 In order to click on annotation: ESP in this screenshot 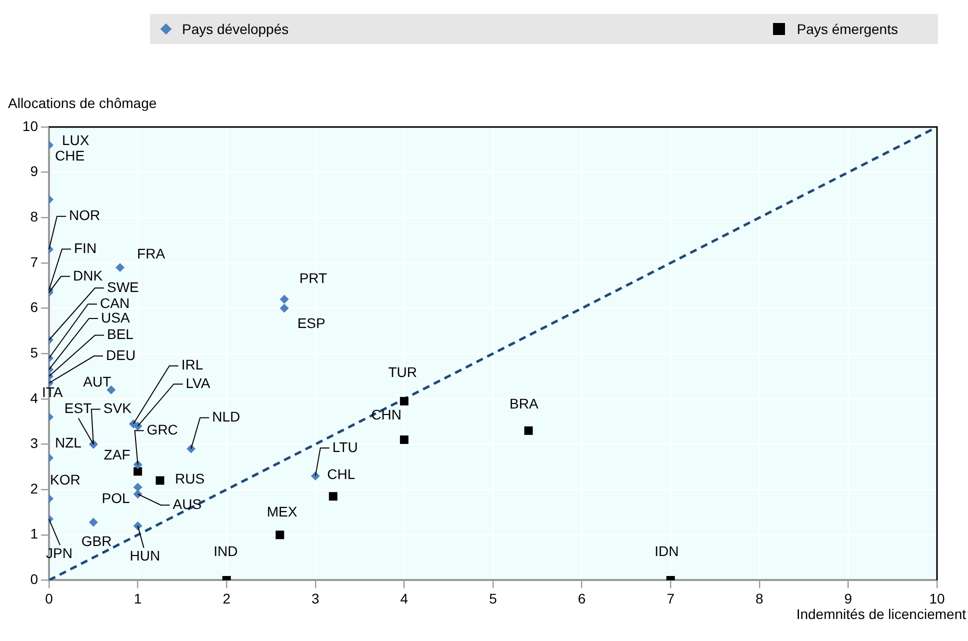, I will do `click(311, 323)`.